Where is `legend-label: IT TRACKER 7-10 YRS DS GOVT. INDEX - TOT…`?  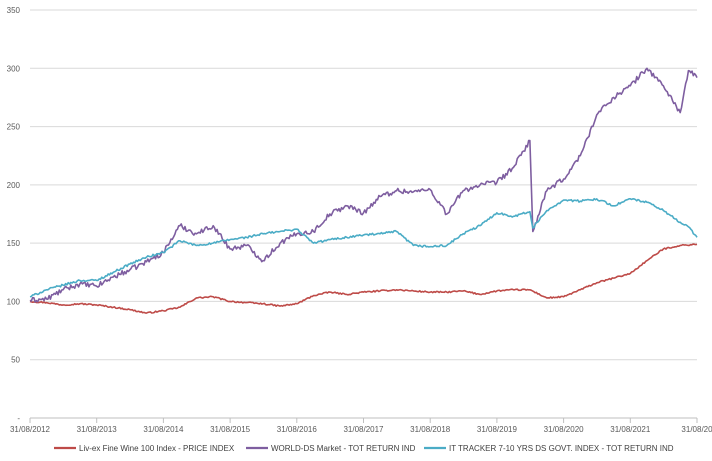
legend-label: IT TRACKER 7-10 YRS DS GOVT. INDEX - TOT… is located at coordinates (561, 448).